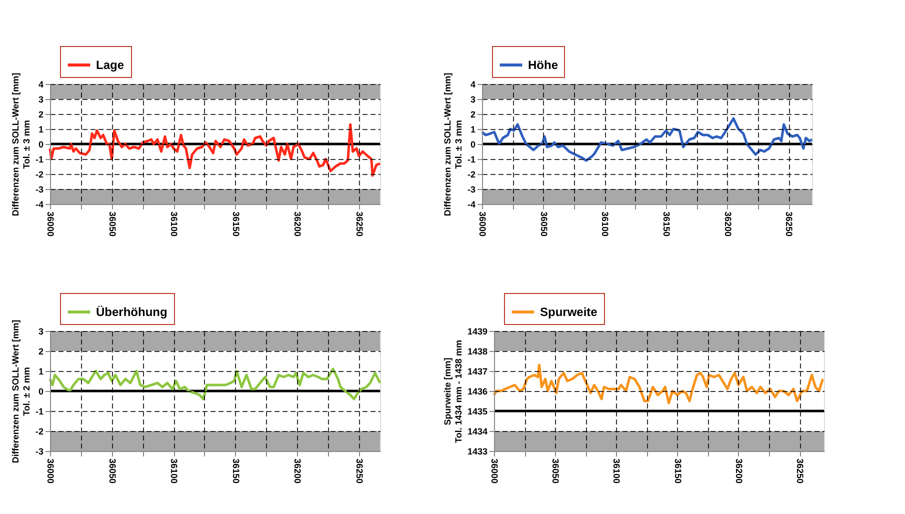  Describe the element at coordinates (477, 451) in the screenshot. I see `y-tick-label: 1433` at that location.